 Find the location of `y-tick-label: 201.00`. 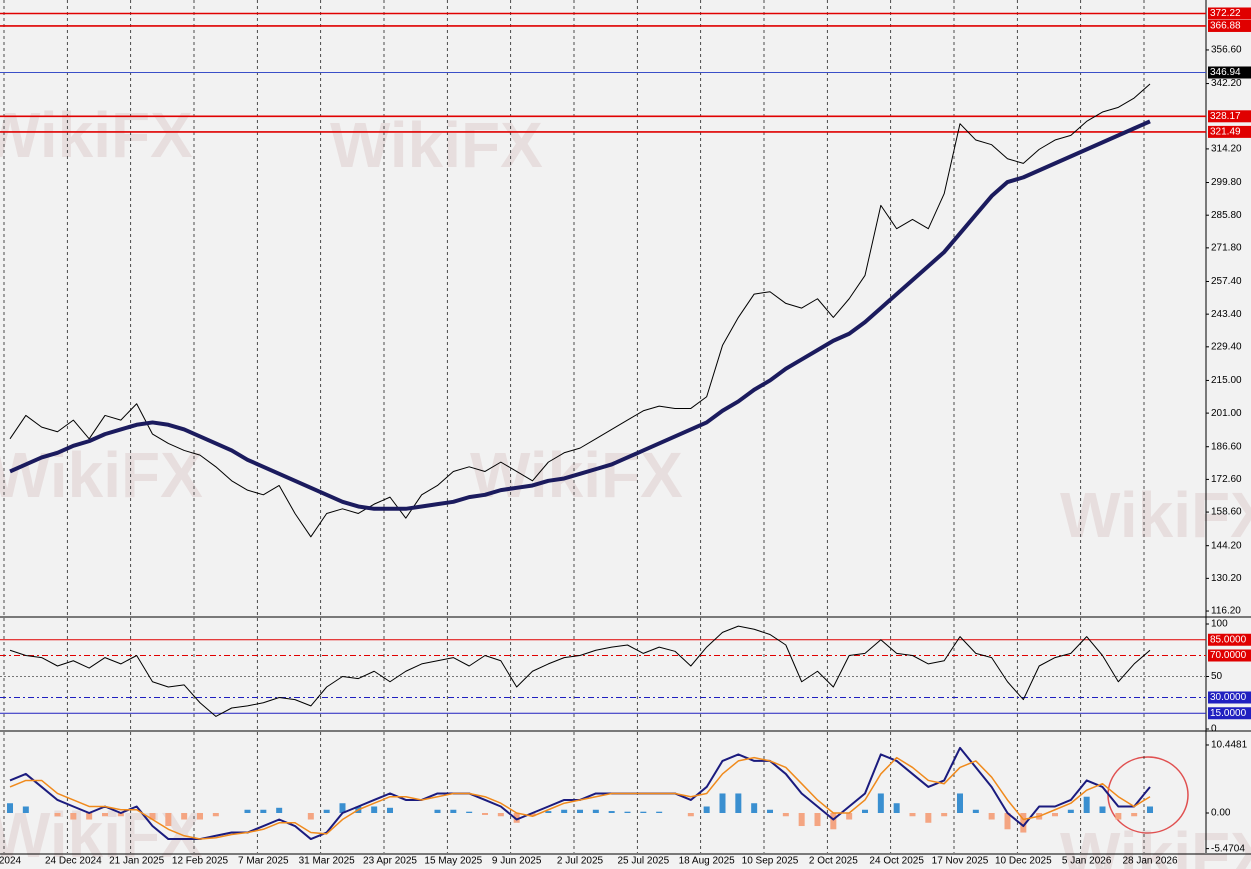

y-tick-label: 201.00 is located at coordinates (1226, 413).